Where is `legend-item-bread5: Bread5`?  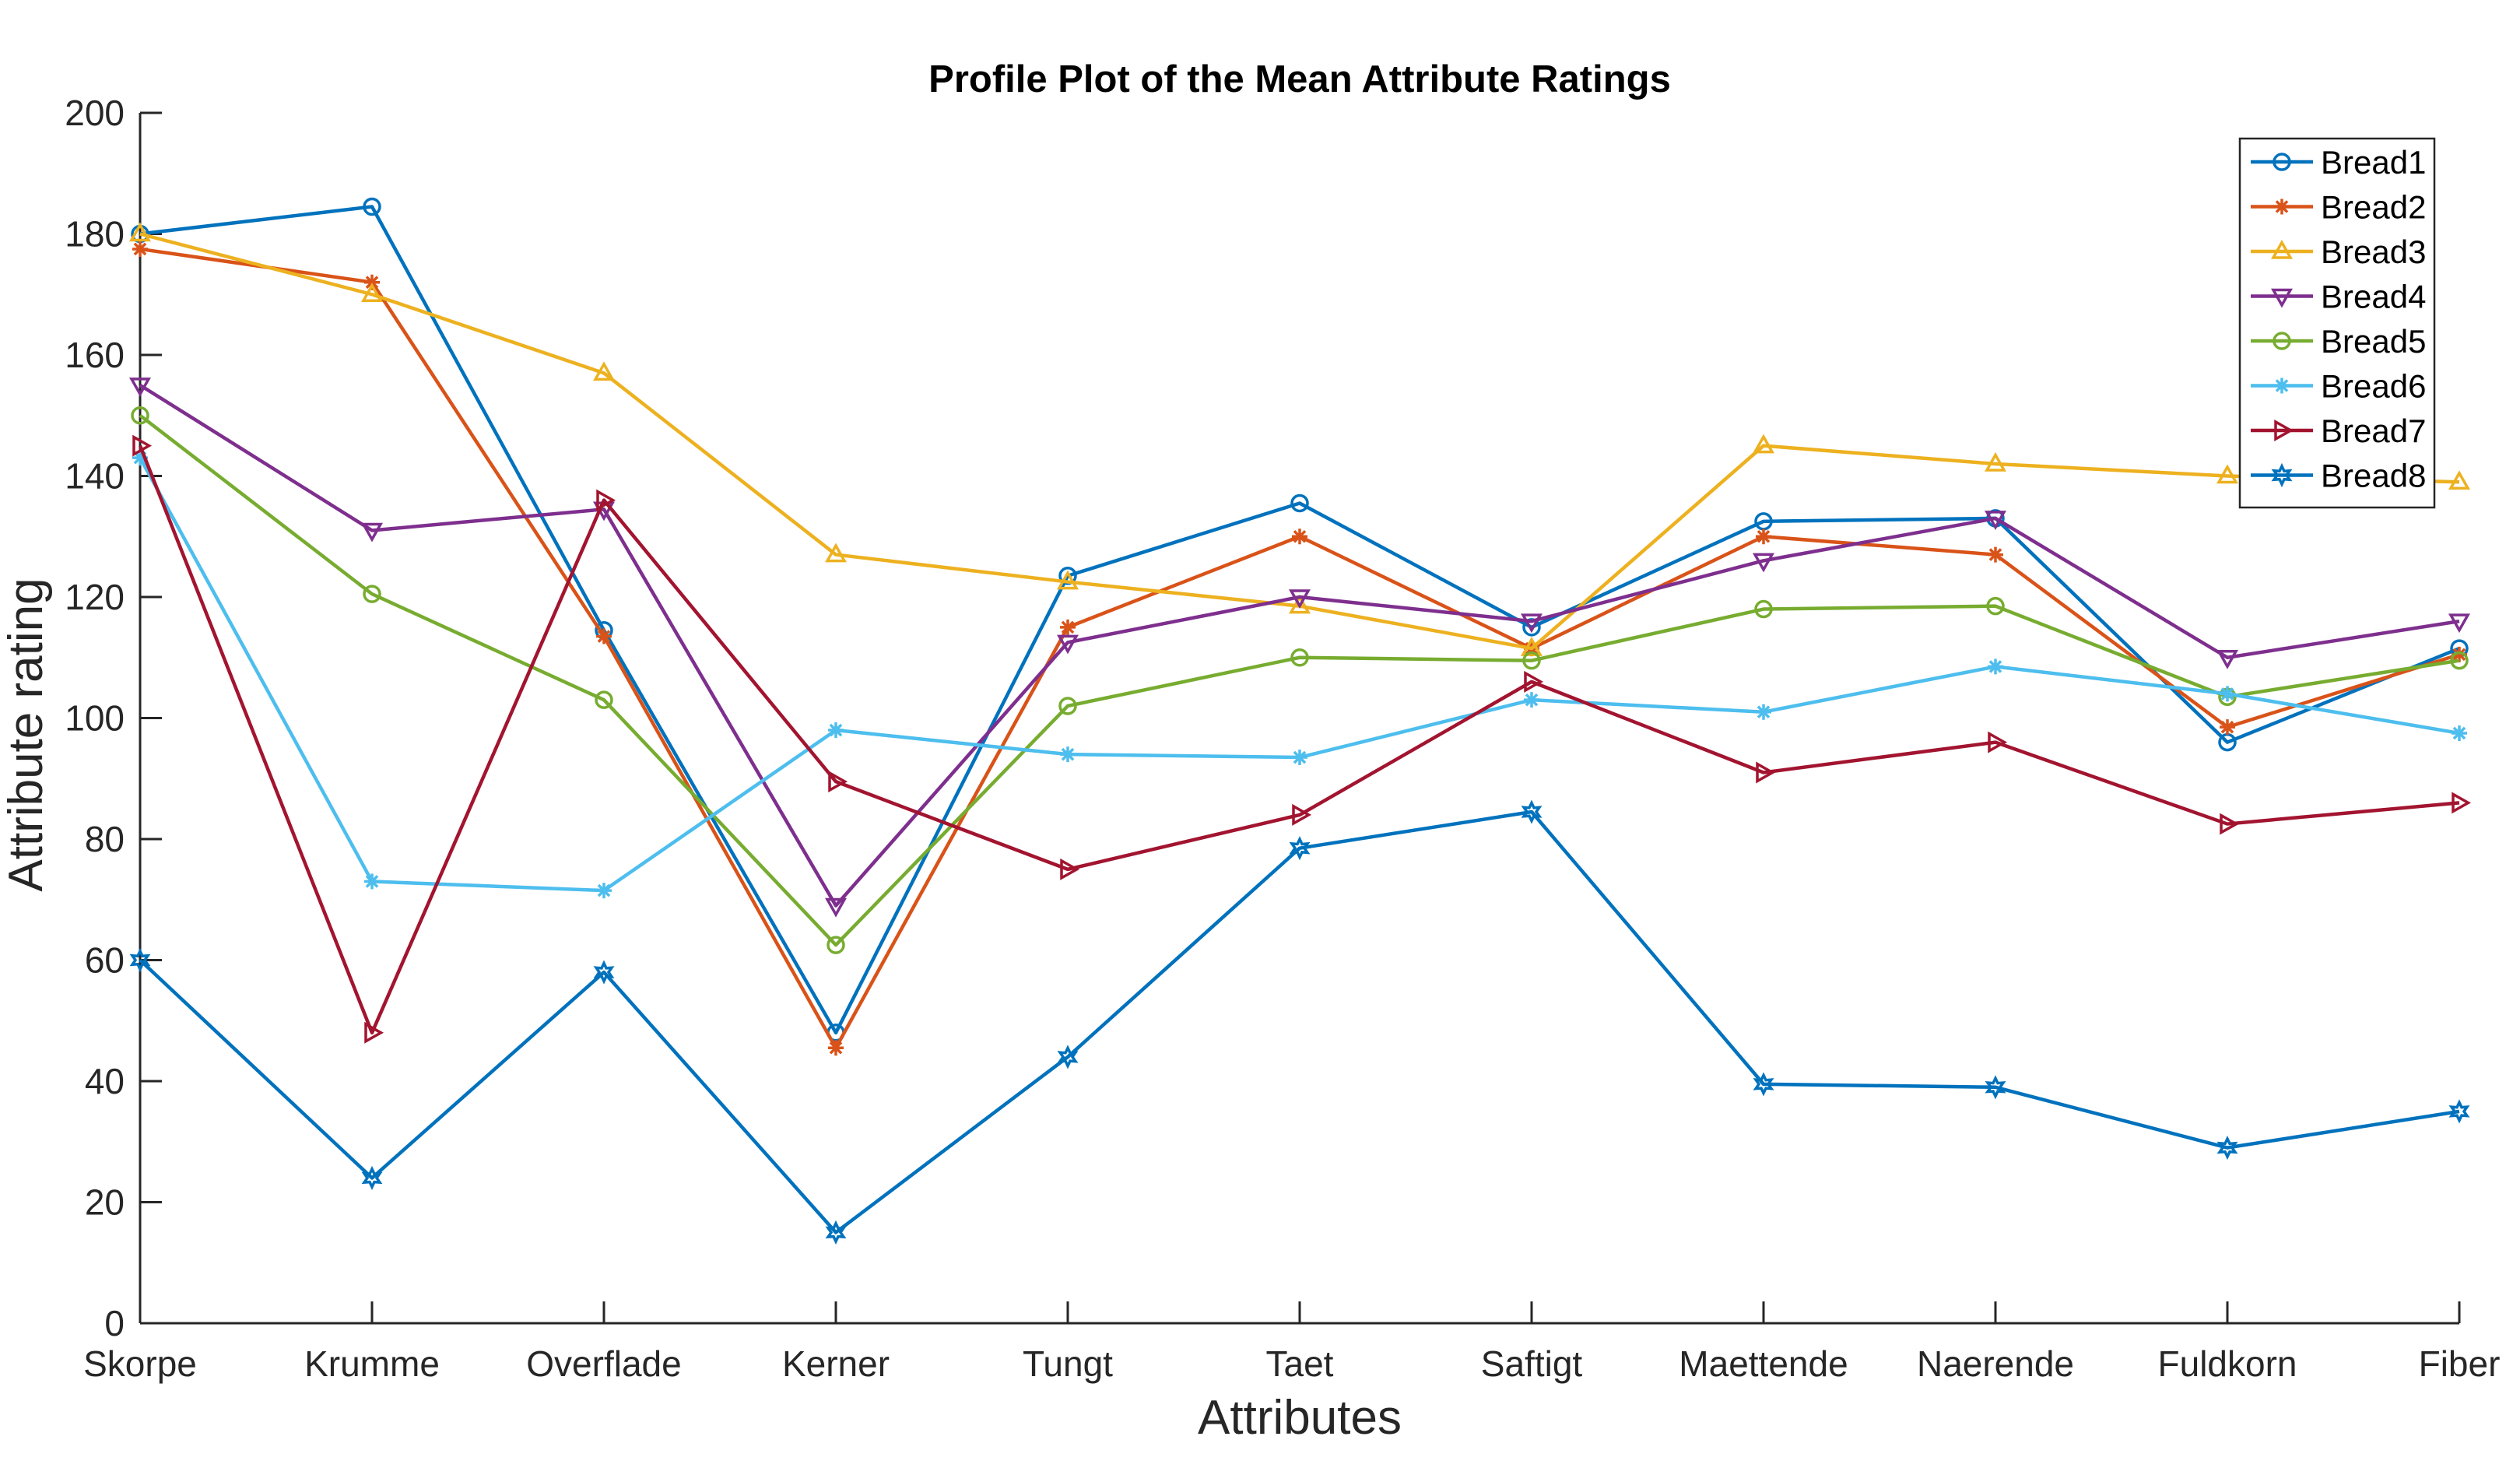 legend-item-bread5: Bread5 is located at coordinates (2339, 341).